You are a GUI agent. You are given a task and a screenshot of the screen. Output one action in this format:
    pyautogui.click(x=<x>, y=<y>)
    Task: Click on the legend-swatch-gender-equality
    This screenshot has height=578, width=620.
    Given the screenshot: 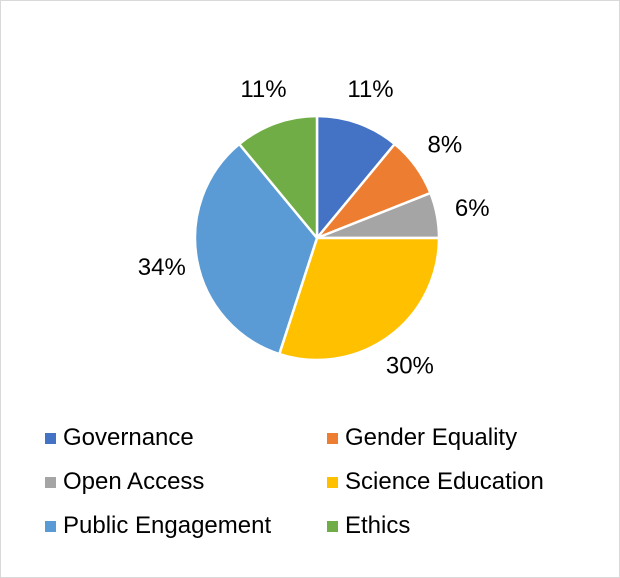 What is the action you would take?
    pyautogui.click(x=332, y=438)
    